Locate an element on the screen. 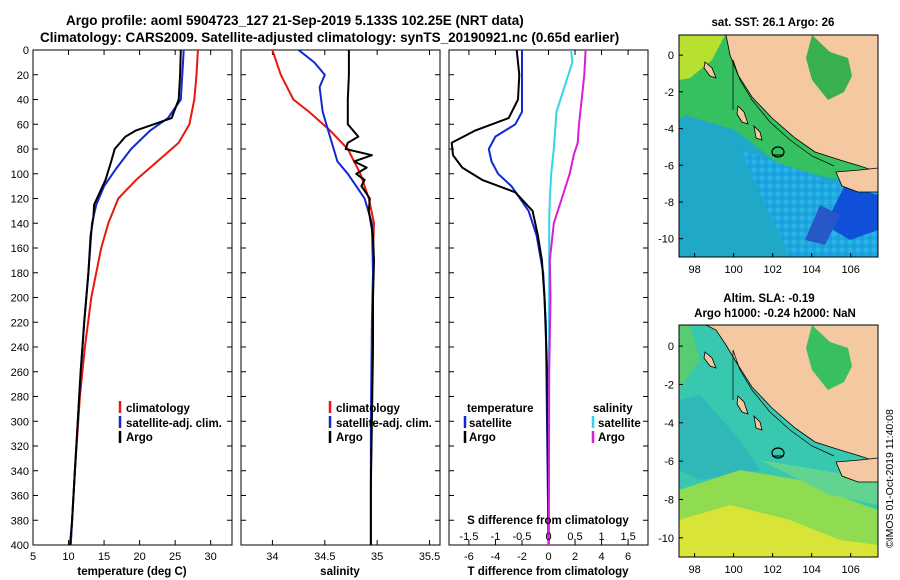 The image size is (900, 580). sla-land-java is located at coordinates (856, 470).